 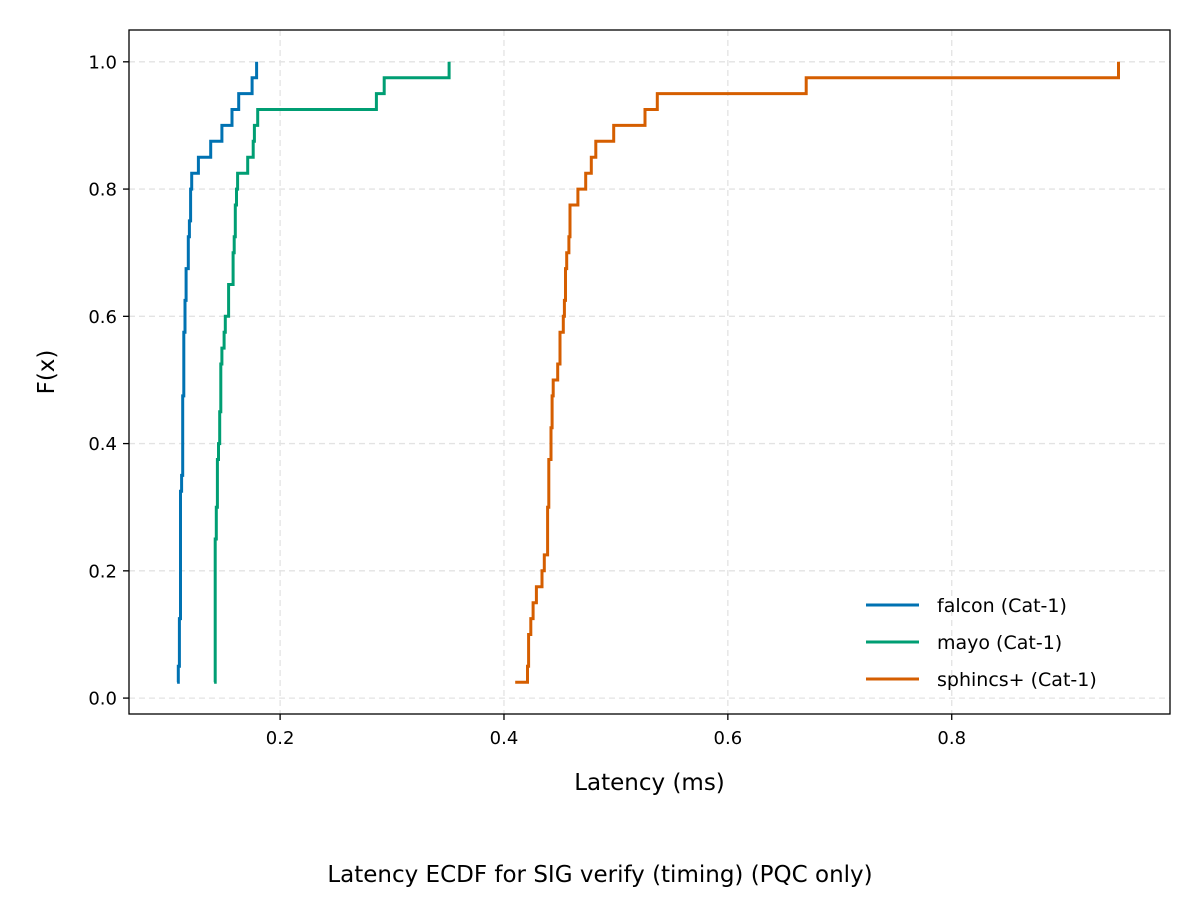 I want to click on y-tick-label: 0.8, so click(x=102, y=190).